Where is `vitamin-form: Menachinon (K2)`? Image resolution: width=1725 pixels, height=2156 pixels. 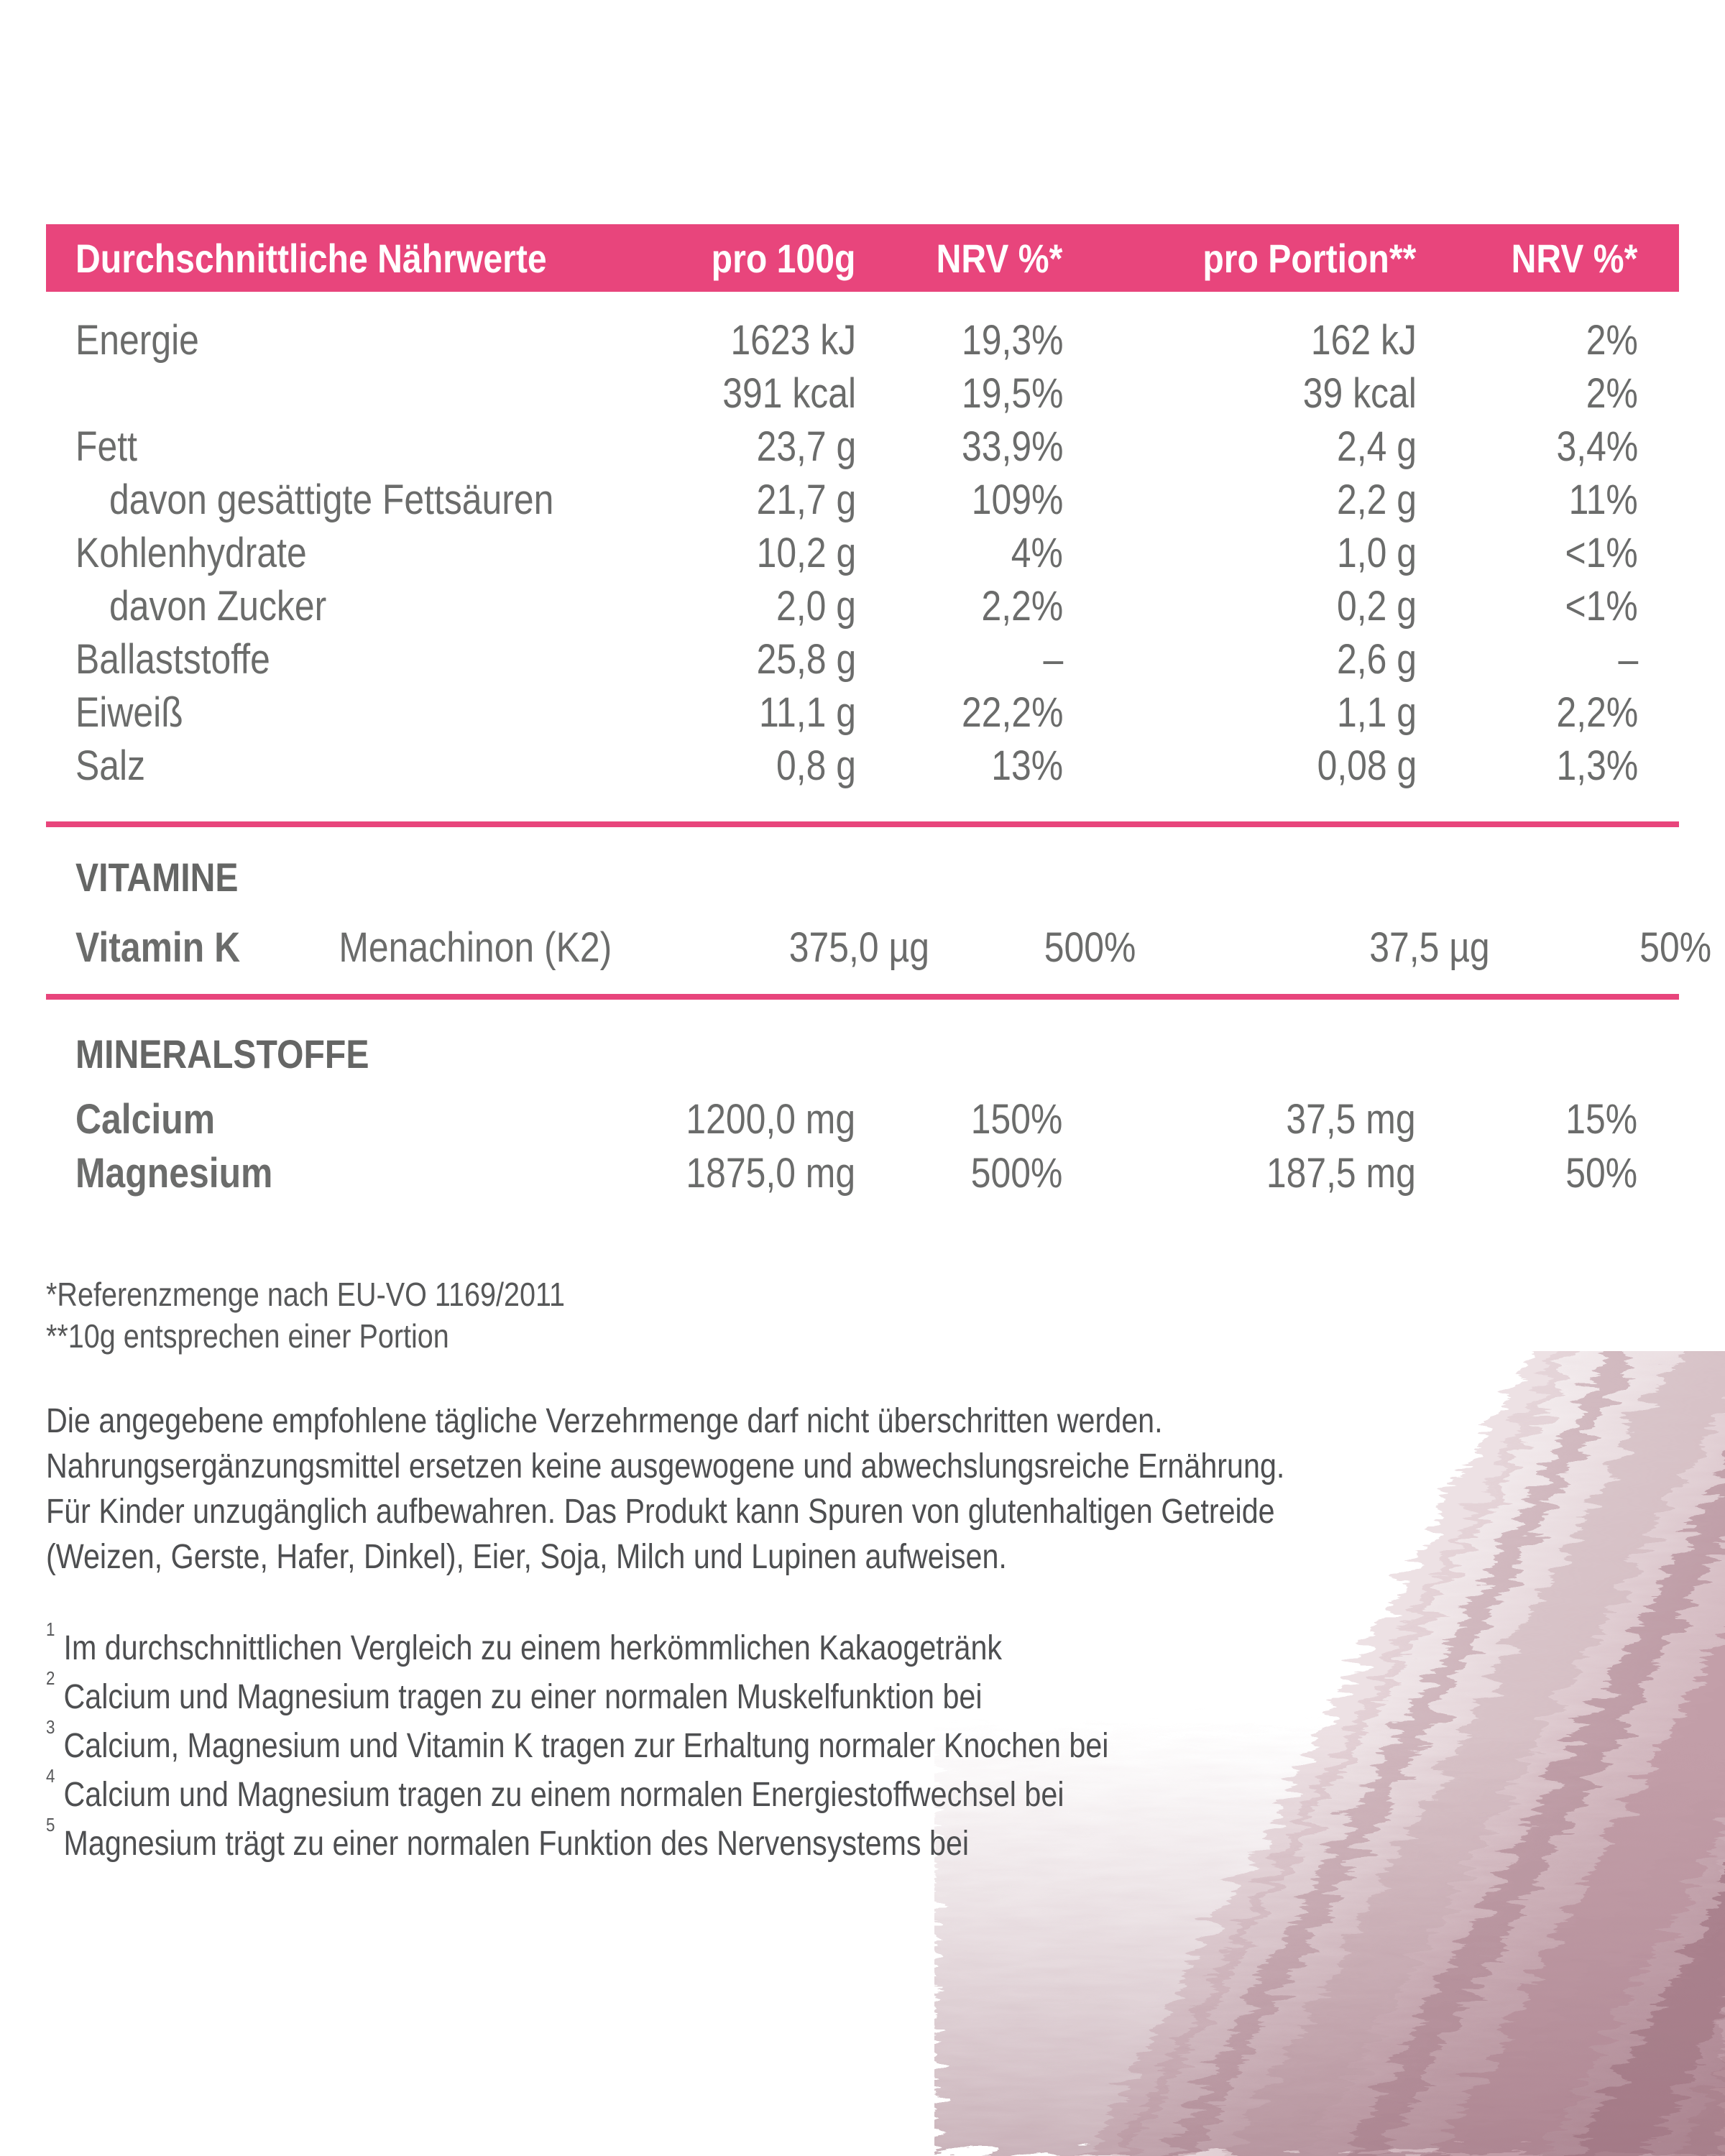
vitamin-form: Menachinon (K2) is located at coordinates (475, 947).